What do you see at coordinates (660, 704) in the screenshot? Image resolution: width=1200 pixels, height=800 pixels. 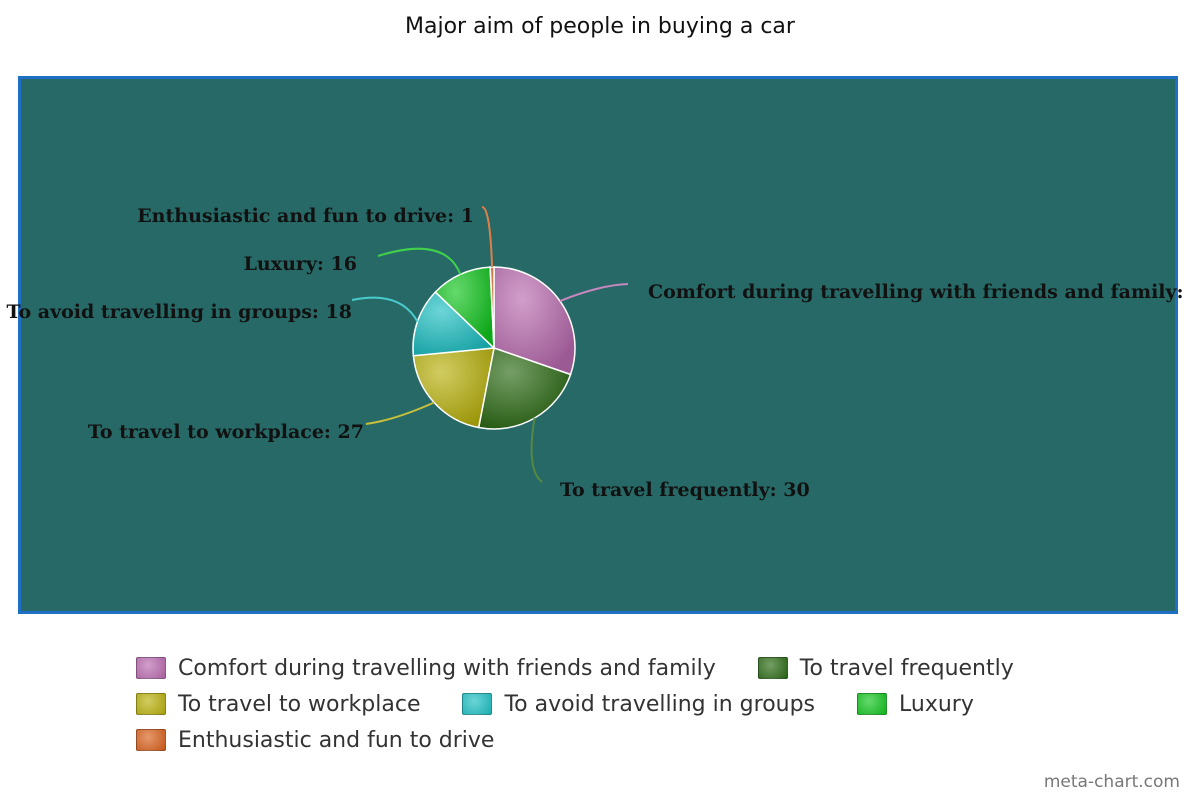 I see `legend-label: To avoid travelling in groups` at bounding box center [660, 704].